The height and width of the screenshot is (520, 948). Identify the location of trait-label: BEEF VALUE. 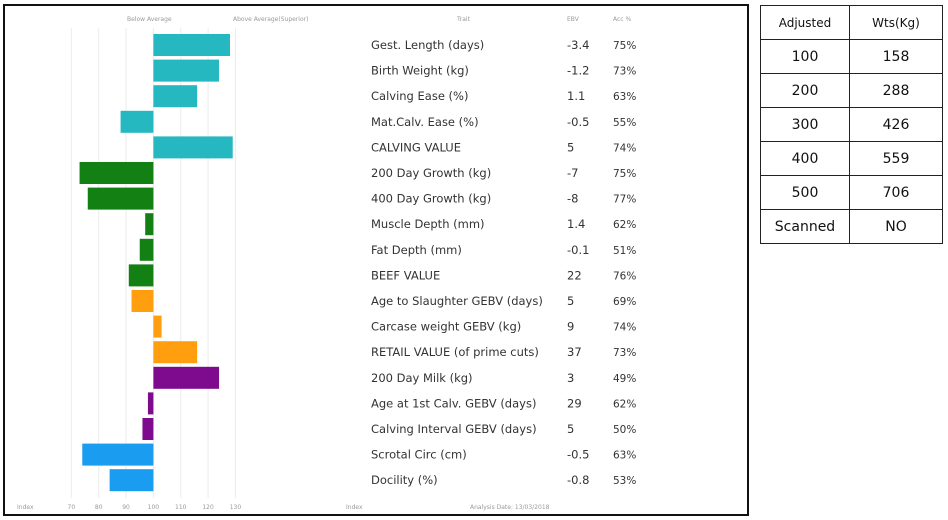
(405, 275).